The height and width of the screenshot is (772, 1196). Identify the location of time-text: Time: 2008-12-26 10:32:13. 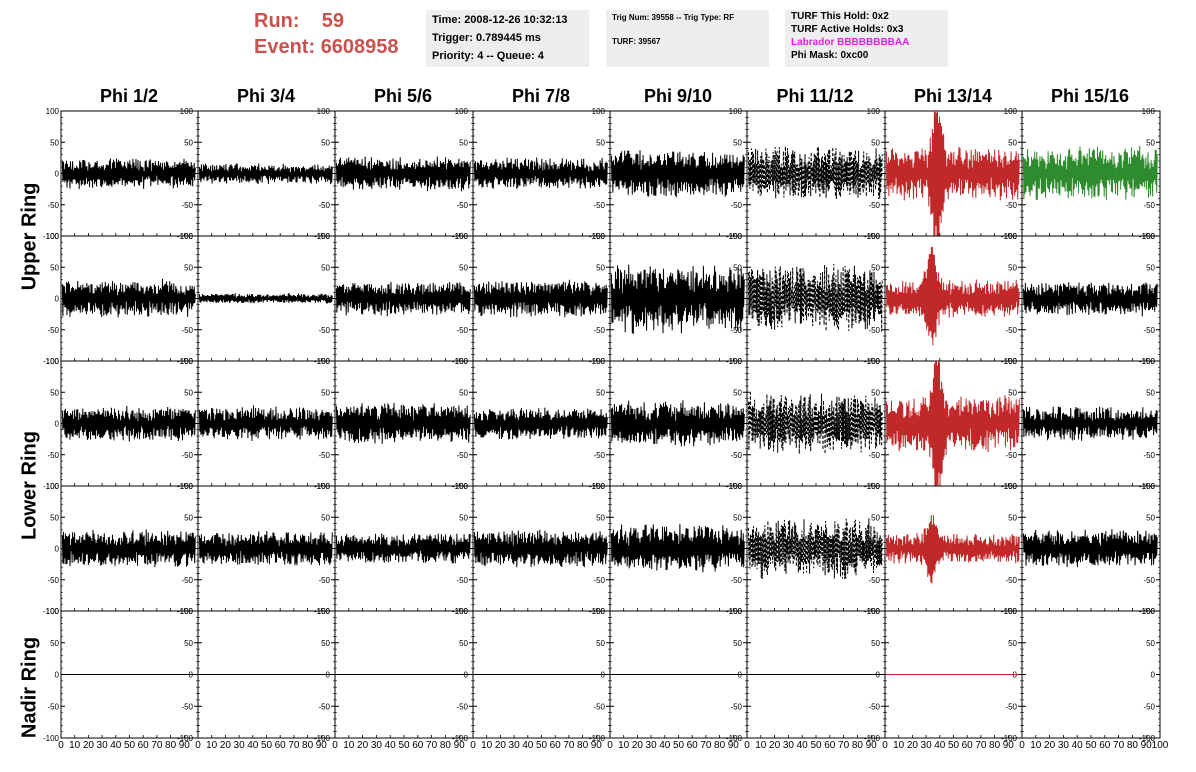
(500, 20).